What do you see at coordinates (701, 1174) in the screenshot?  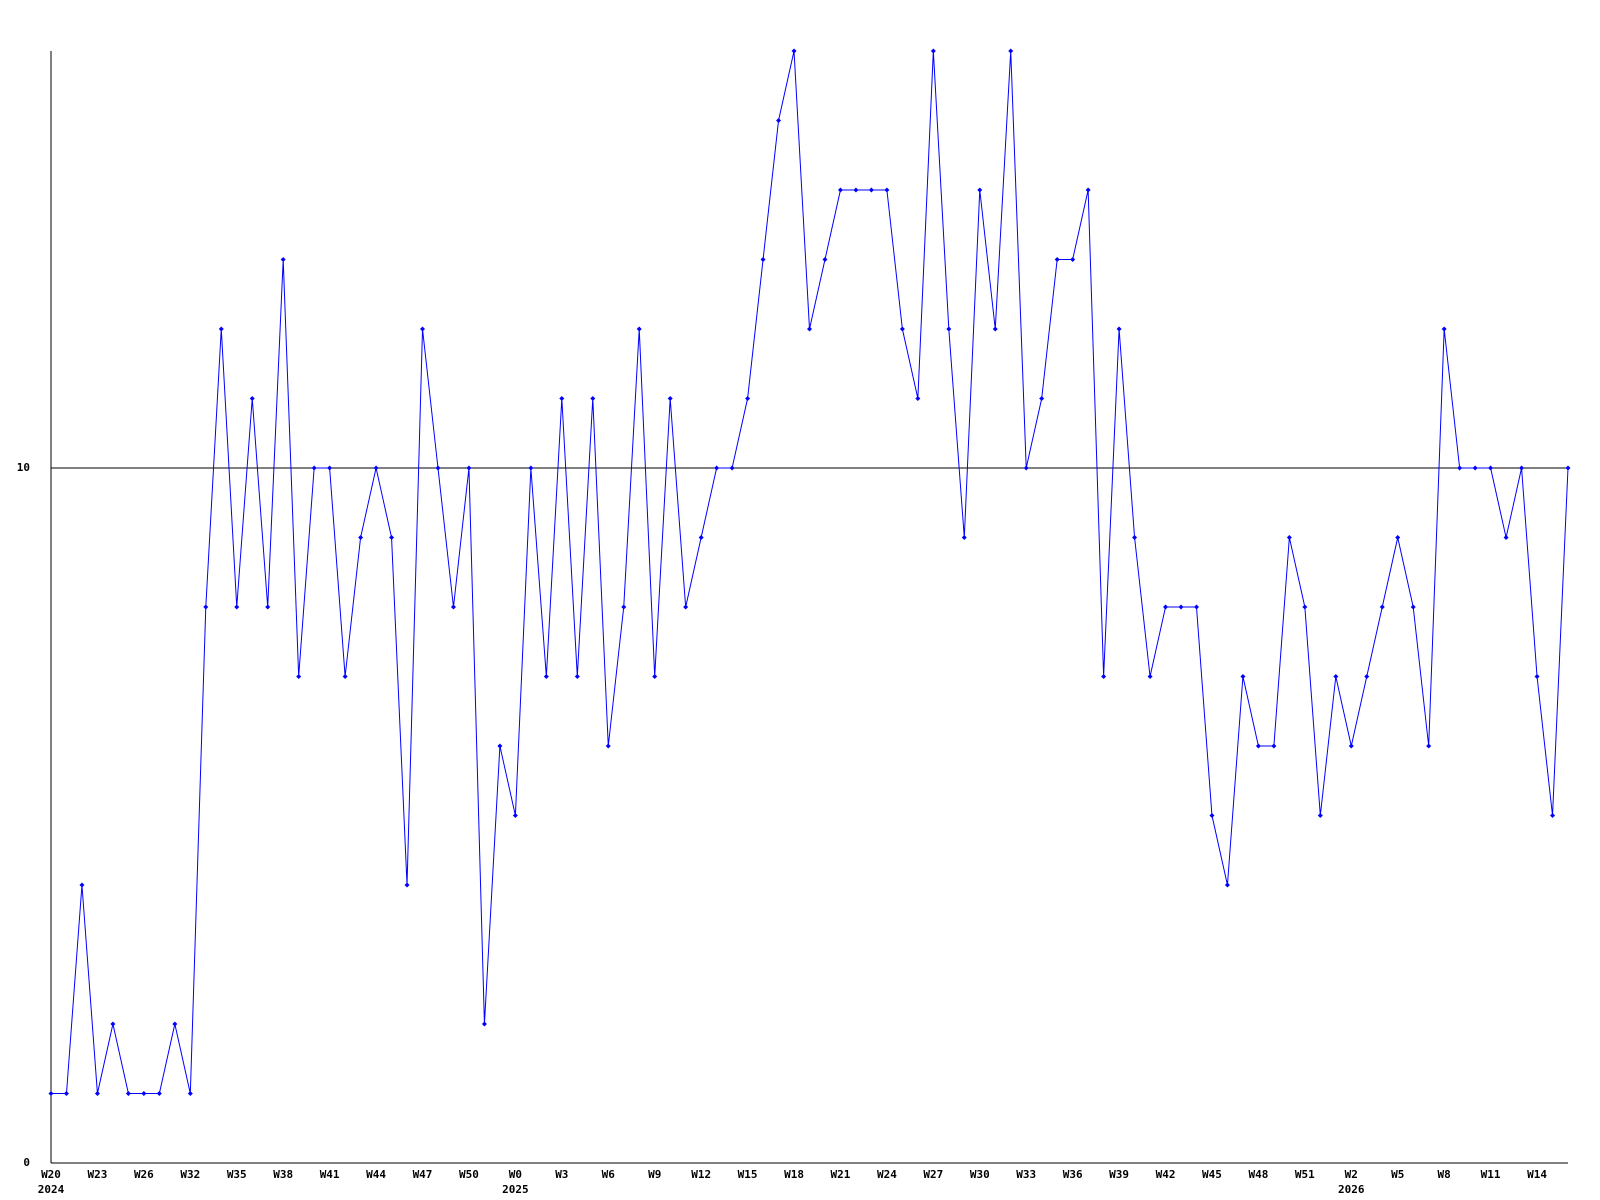 I see `x-tick-label: W12` at bounding box center [701, 1174].